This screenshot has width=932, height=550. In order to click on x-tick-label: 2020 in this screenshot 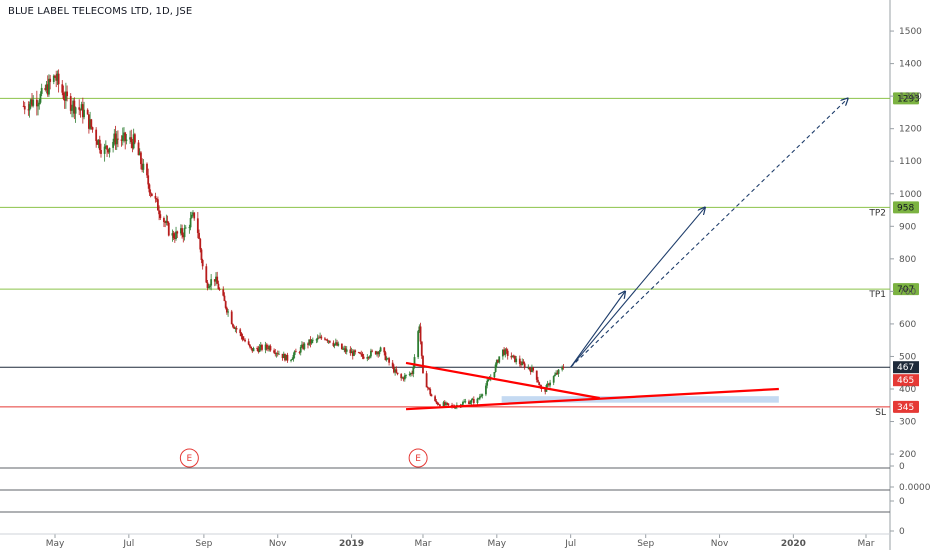, I will do `click(793, 544)`.